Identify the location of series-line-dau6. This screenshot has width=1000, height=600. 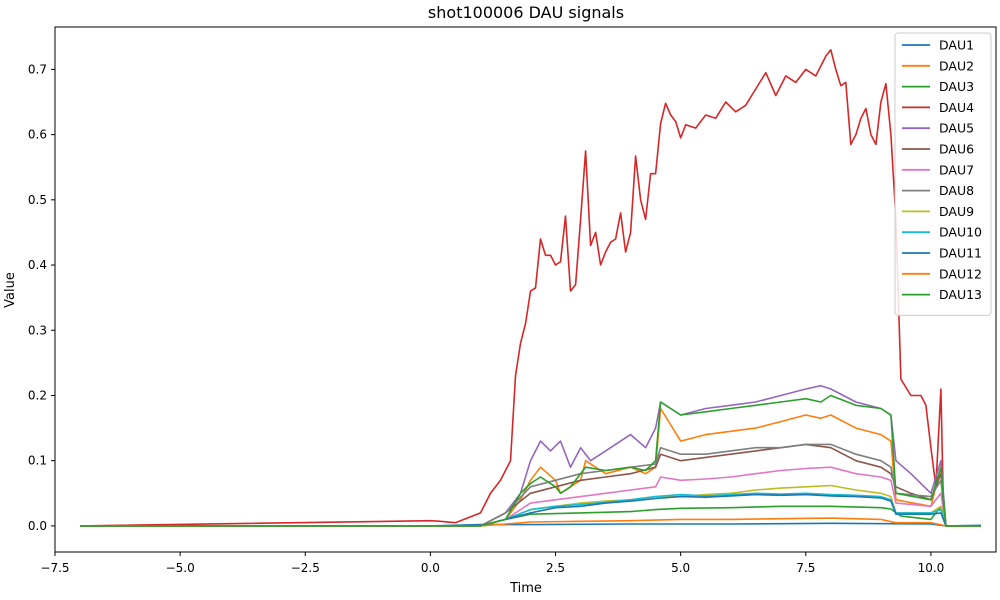
(530, 485).